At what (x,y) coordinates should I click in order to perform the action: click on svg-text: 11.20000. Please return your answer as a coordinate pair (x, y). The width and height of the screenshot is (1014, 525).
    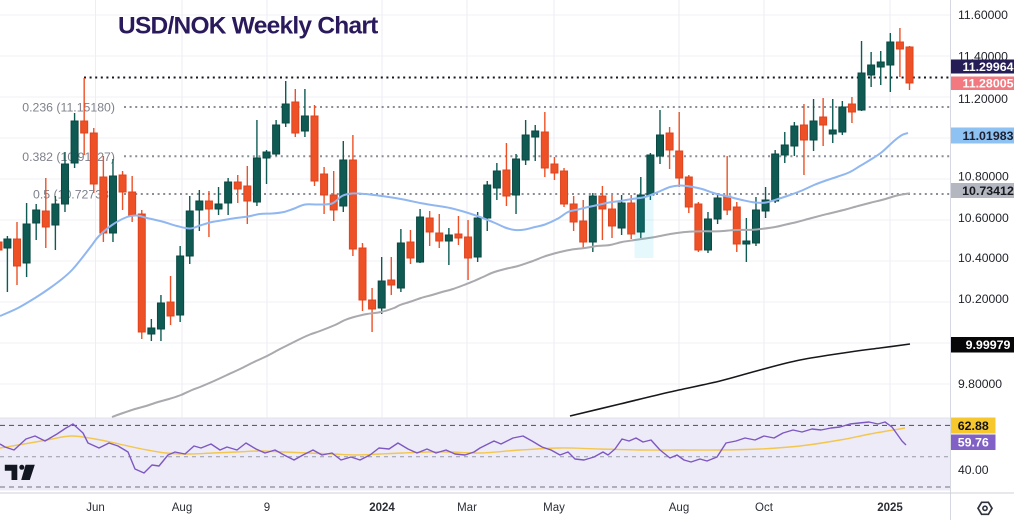
    Looking at the image, I should click on (983, 99).